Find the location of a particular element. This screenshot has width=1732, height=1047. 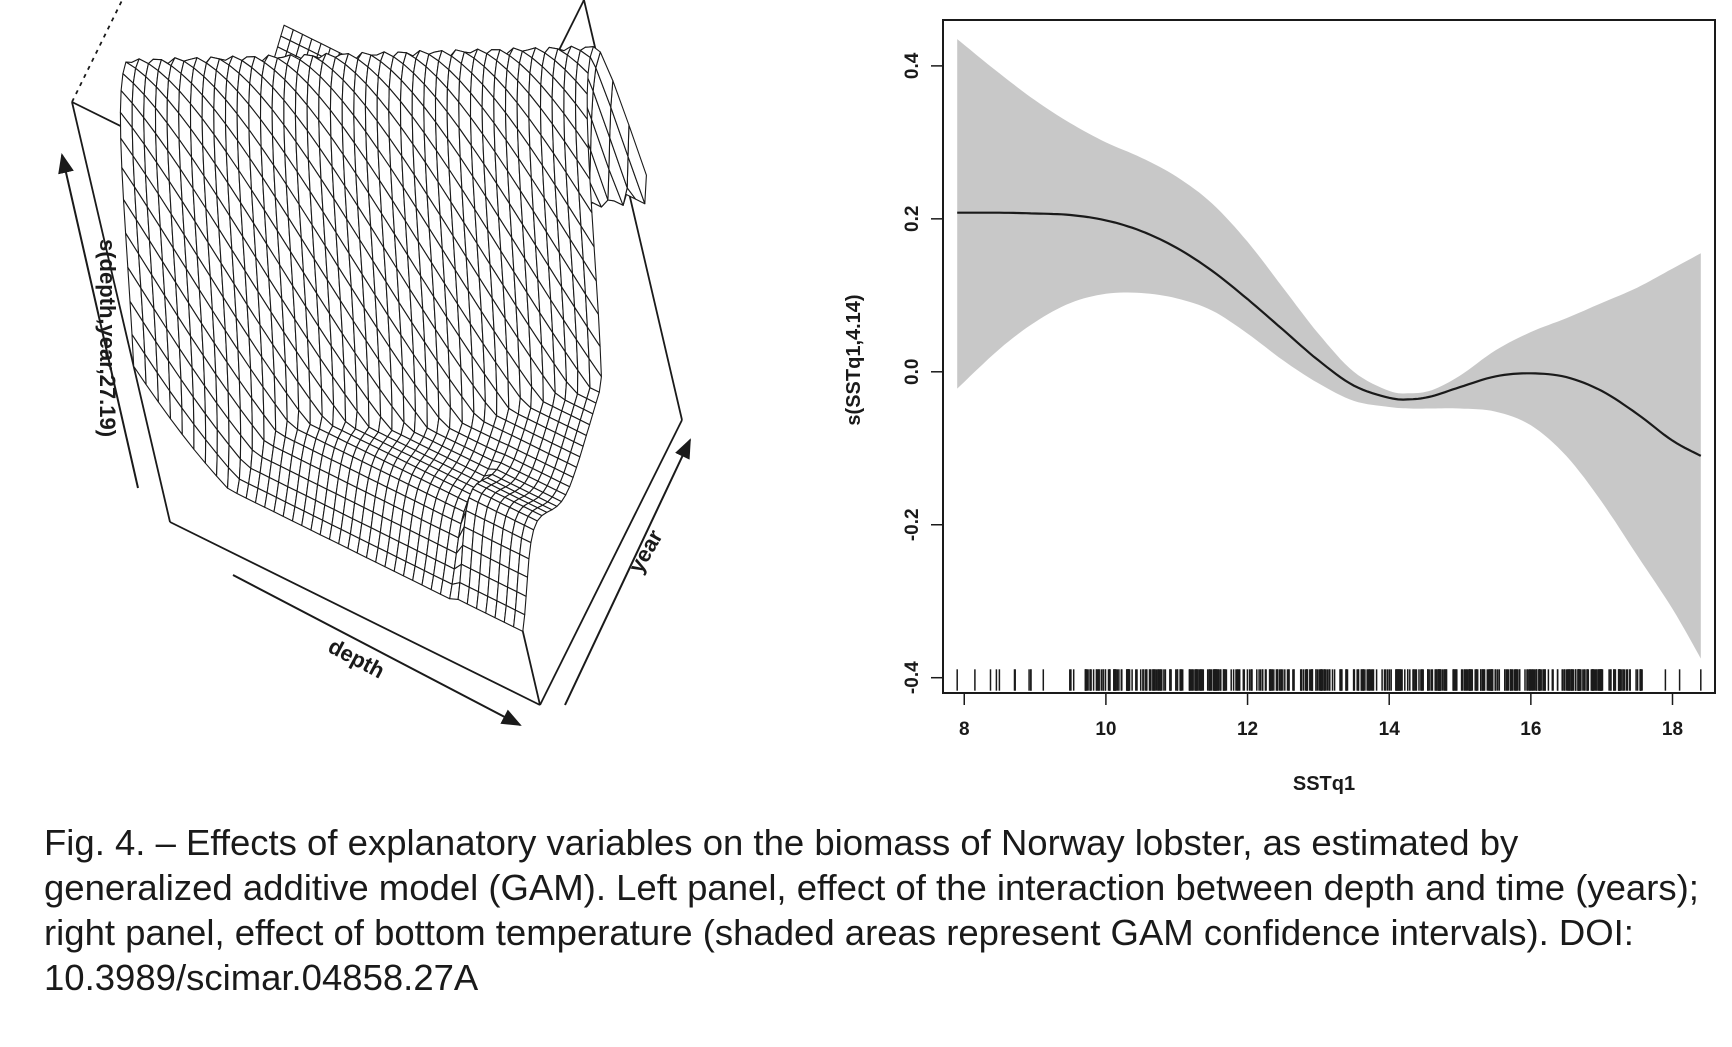

y-axis: -0.4 -0.2 0.0 0.2 0.4 is located at coordinates (923, 373).